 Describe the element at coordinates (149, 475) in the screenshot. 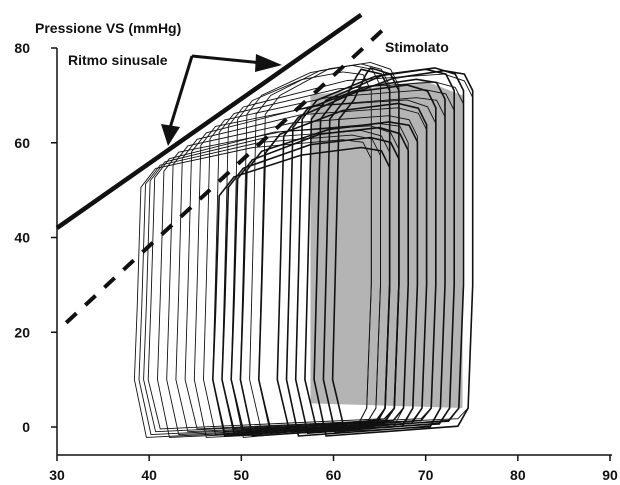

I see `x-tick-label: 40` at that location.